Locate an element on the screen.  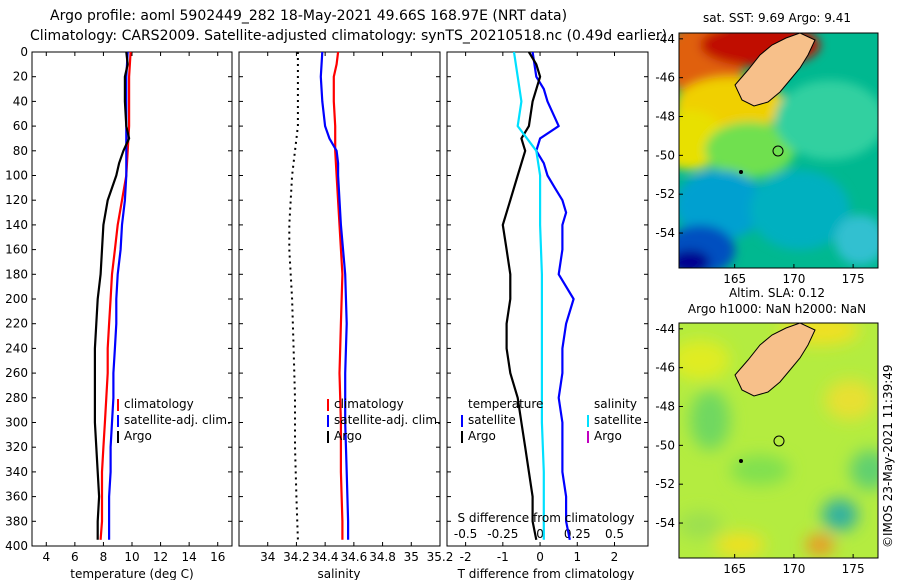
x-tick-label: -1 is located at coordinates (503, 557).